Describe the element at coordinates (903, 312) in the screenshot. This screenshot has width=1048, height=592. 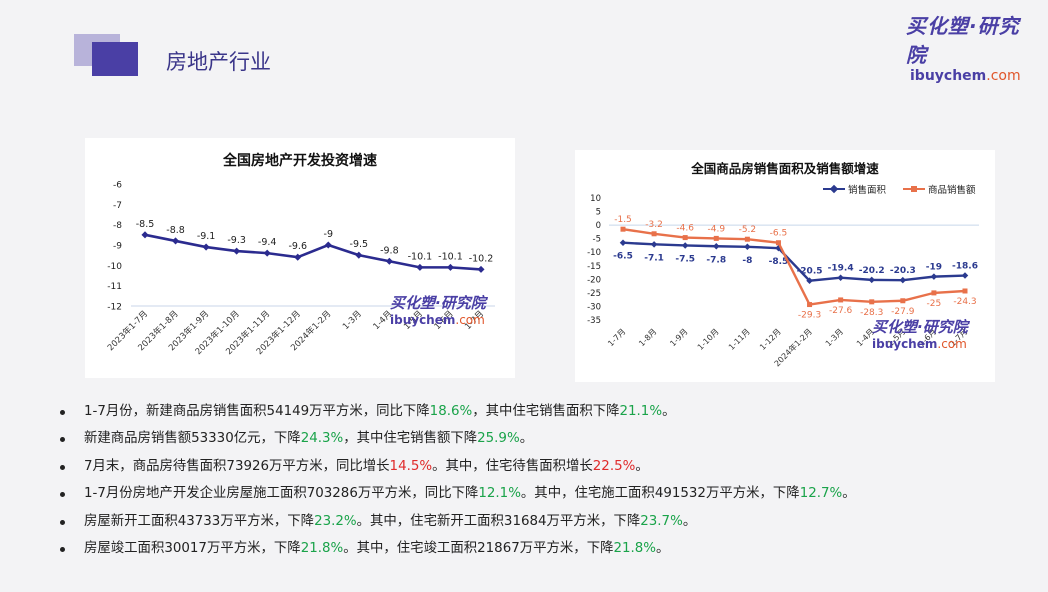
I see `data-label: -27.9` at that location.